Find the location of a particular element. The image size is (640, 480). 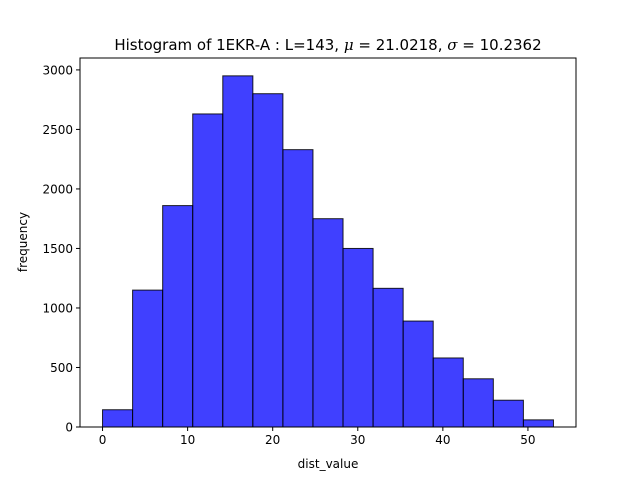

y-tick-label: 2000 is located at coordinates (57, 189).